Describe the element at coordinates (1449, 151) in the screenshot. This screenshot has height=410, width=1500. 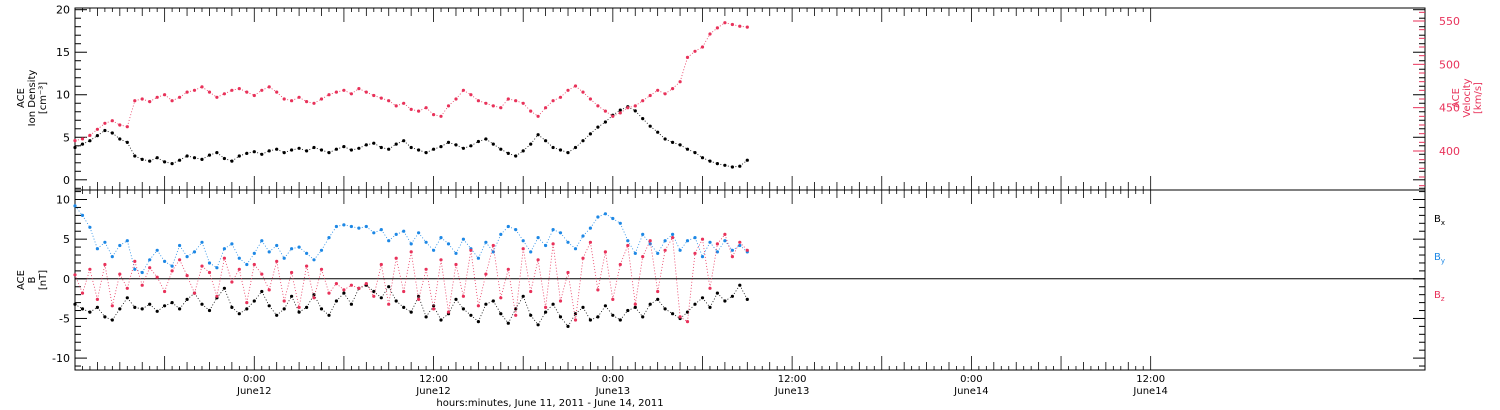
I see `velocity-tick-label: 400` at that location.